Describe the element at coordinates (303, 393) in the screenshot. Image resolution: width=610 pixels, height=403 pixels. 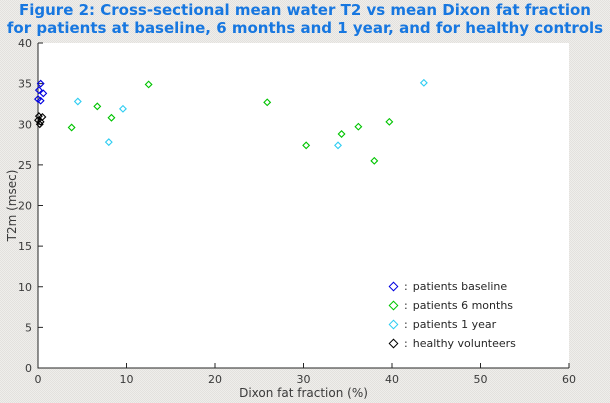
I see `x-axis-label: Dixon fat fraction (%)` at that location.